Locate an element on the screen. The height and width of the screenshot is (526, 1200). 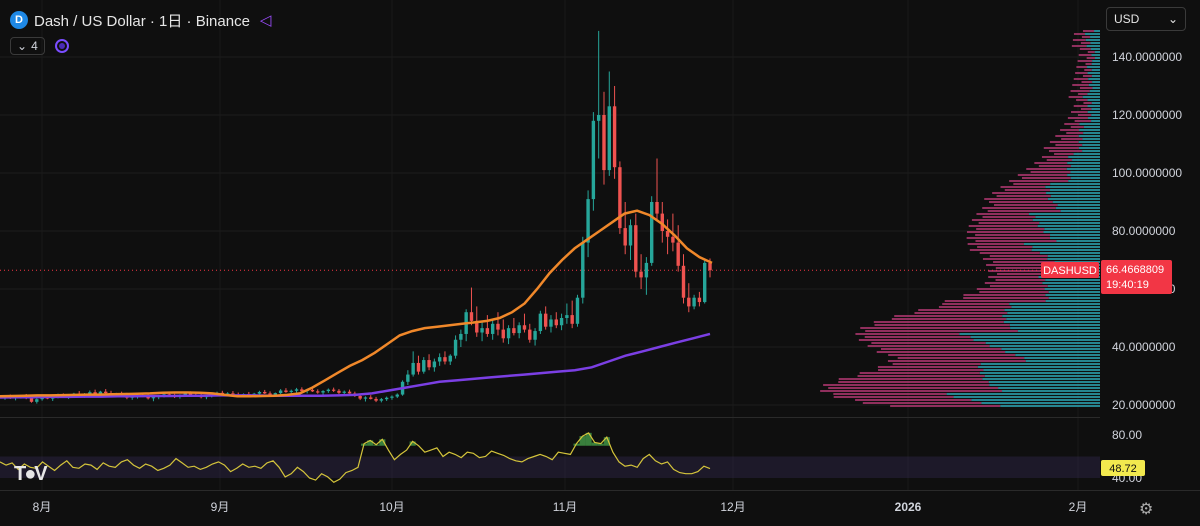
indicator-toggle-button: ⌄ 4 is located at coordinates (27, 46).